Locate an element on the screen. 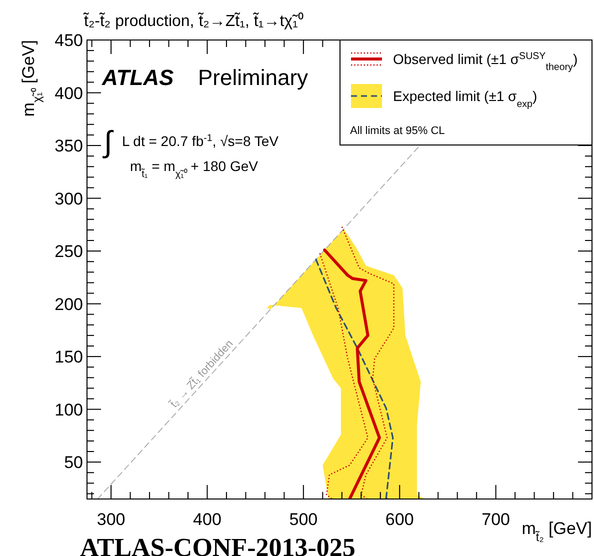 The width and height of the screenshot is (594, 556). annotation: ∫ is located at coordinates (108, 142).